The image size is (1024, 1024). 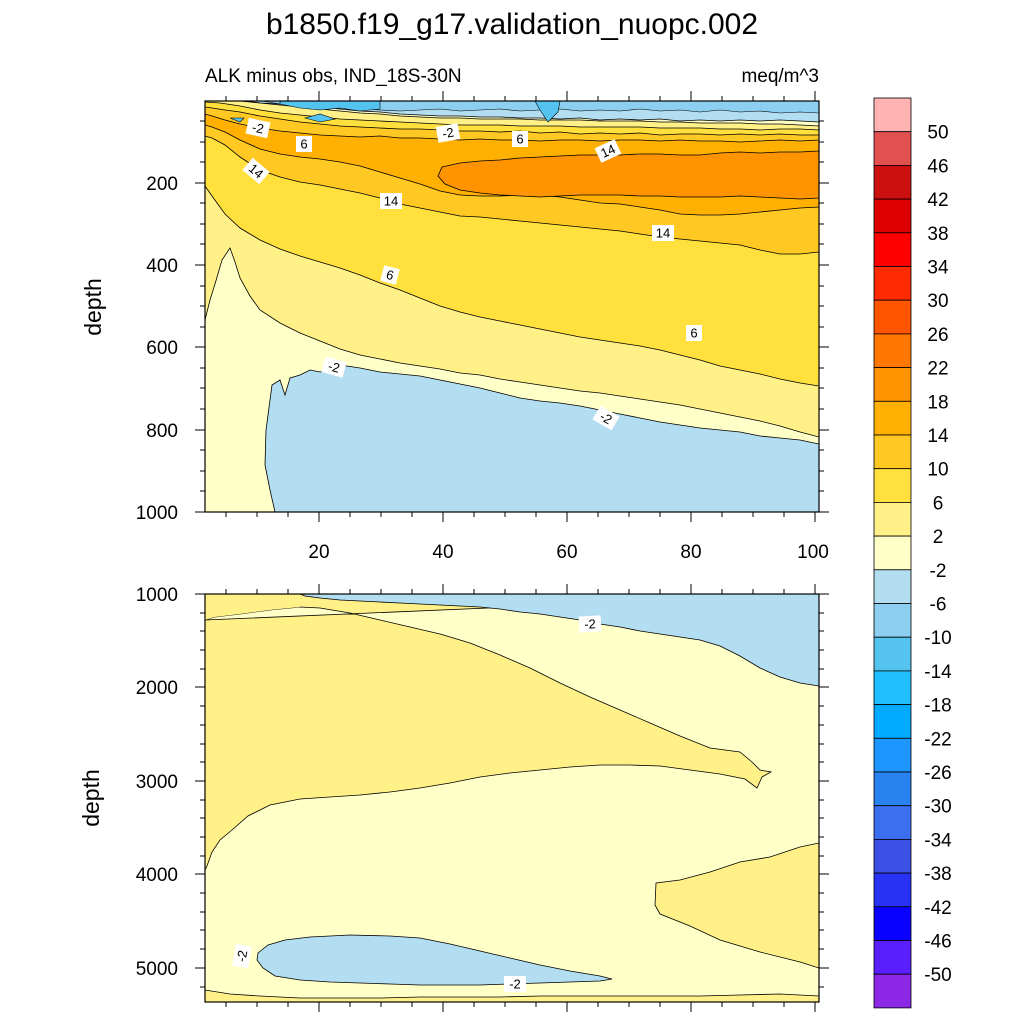 What do you see at coordinates (938, 605) in the screenshot?
I see `colorbar-level-label: -6` at bounding box center [938, 605].